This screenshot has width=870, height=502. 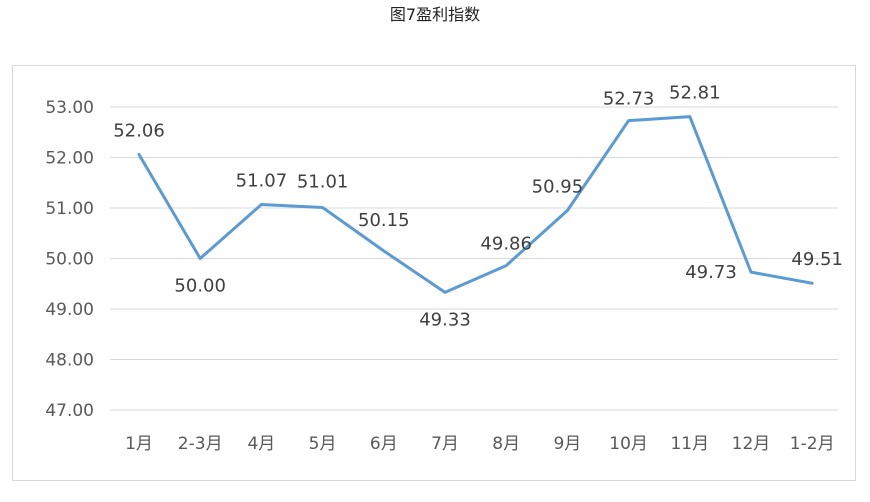 What do you see at coordinates (69, 310) in the screenshot?
I see `y-tick-label: 49.00` at bounding box center [69, 310].